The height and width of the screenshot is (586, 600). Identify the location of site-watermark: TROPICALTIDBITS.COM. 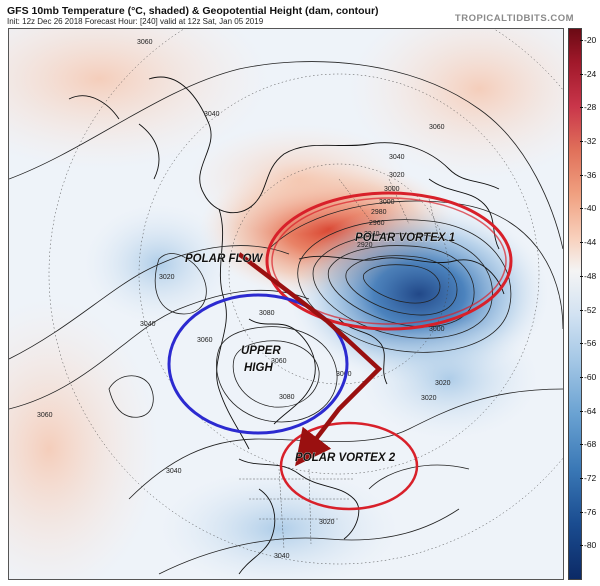
(514, 18).